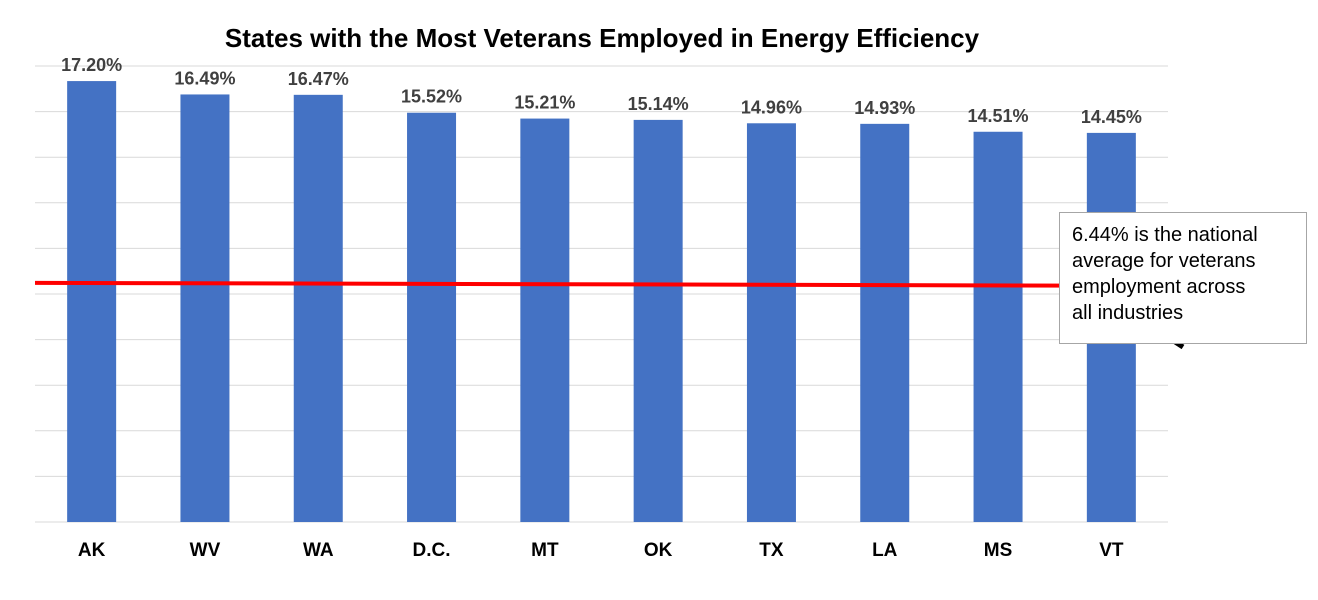  I want to click on reference-line, so click(598, 284).